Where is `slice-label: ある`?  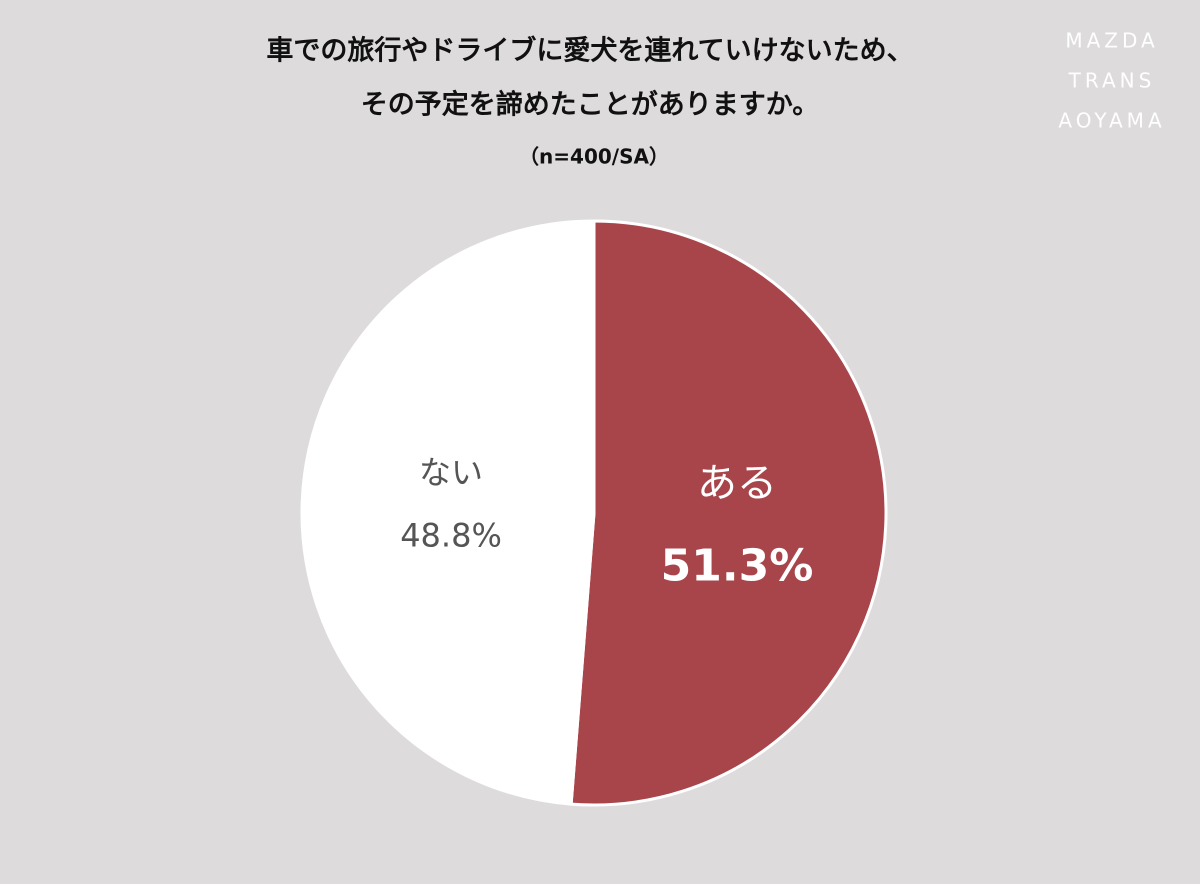
slice-label: ある is located at coordinates (737, 484).